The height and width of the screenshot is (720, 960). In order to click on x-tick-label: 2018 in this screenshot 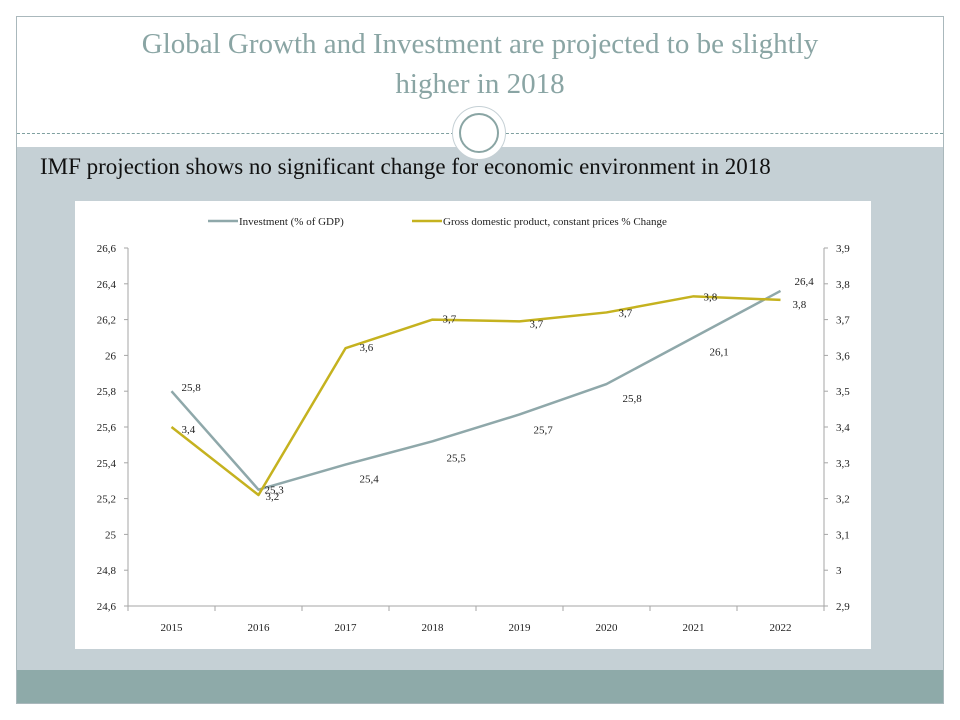, I will do `click(433, 628)`.